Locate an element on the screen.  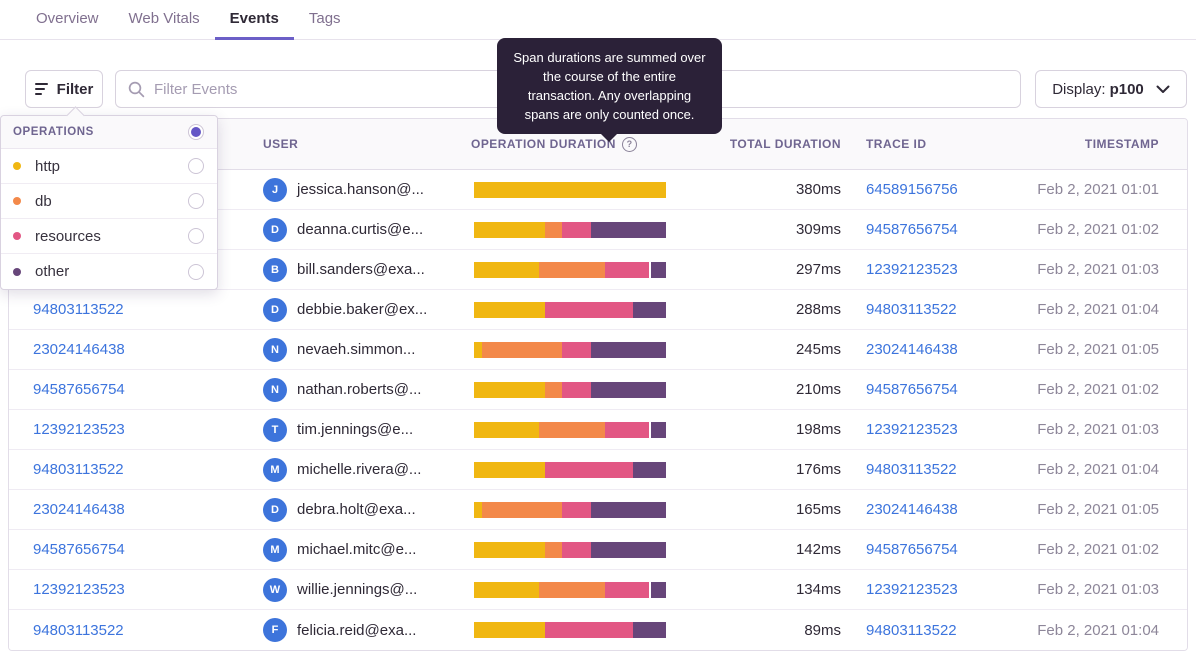
other-radio is located at coordinates (196, 271).